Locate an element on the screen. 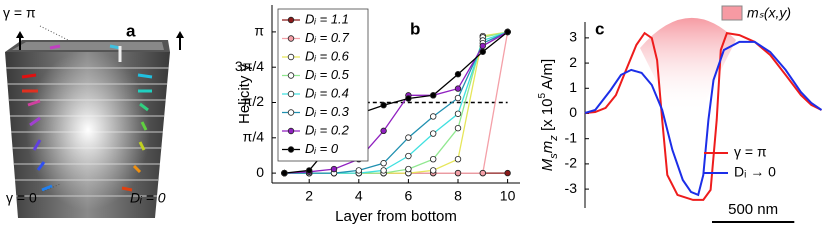 The image size is (830, 250). legend-label: γ = π is located at coordinates (750, 152).